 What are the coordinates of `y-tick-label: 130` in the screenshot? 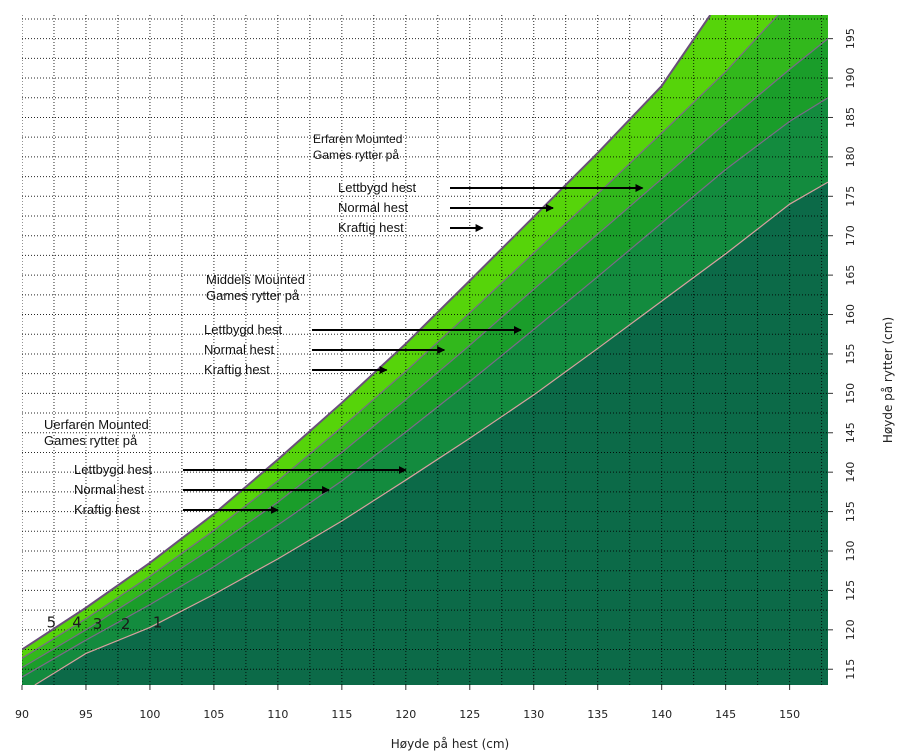 It's located at (850, 551).